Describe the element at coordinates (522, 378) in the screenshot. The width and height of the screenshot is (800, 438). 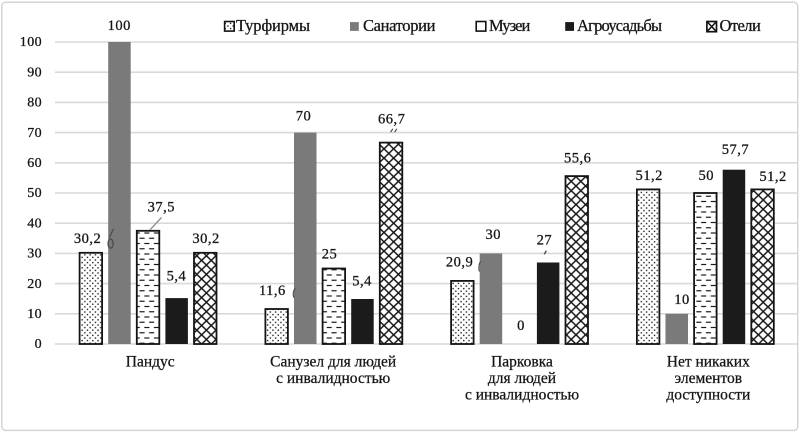
I see `svg-text: для людей` at that location.